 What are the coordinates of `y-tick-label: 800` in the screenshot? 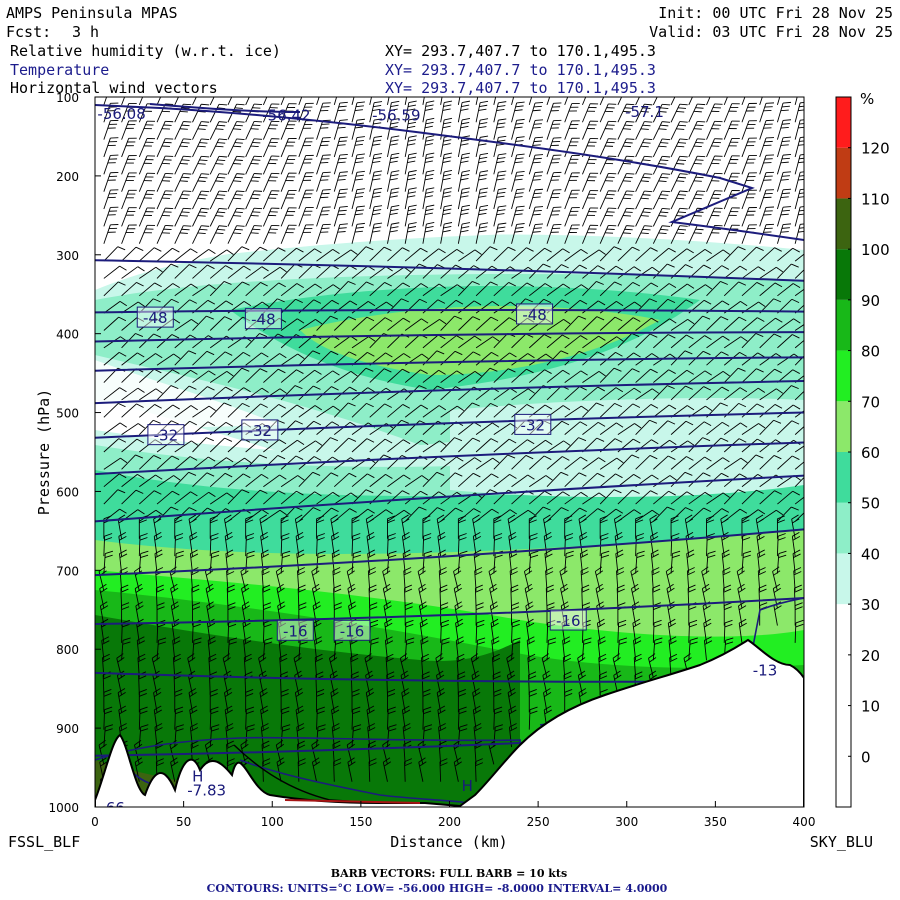 It's located at (67, 650).